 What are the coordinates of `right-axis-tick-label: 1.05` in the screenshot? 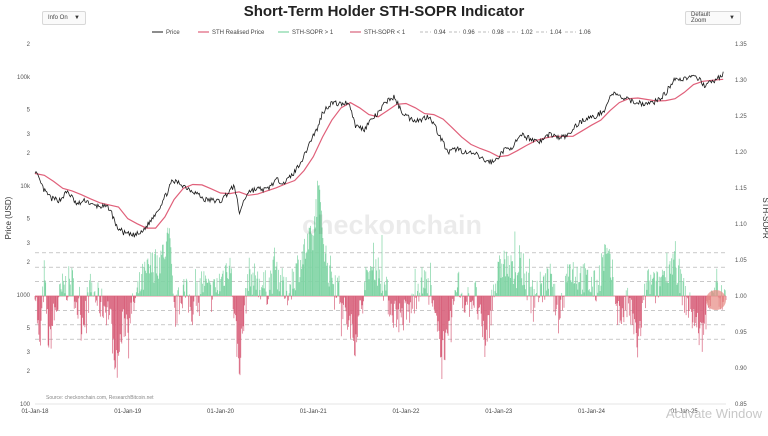 It's located at (741, 261).